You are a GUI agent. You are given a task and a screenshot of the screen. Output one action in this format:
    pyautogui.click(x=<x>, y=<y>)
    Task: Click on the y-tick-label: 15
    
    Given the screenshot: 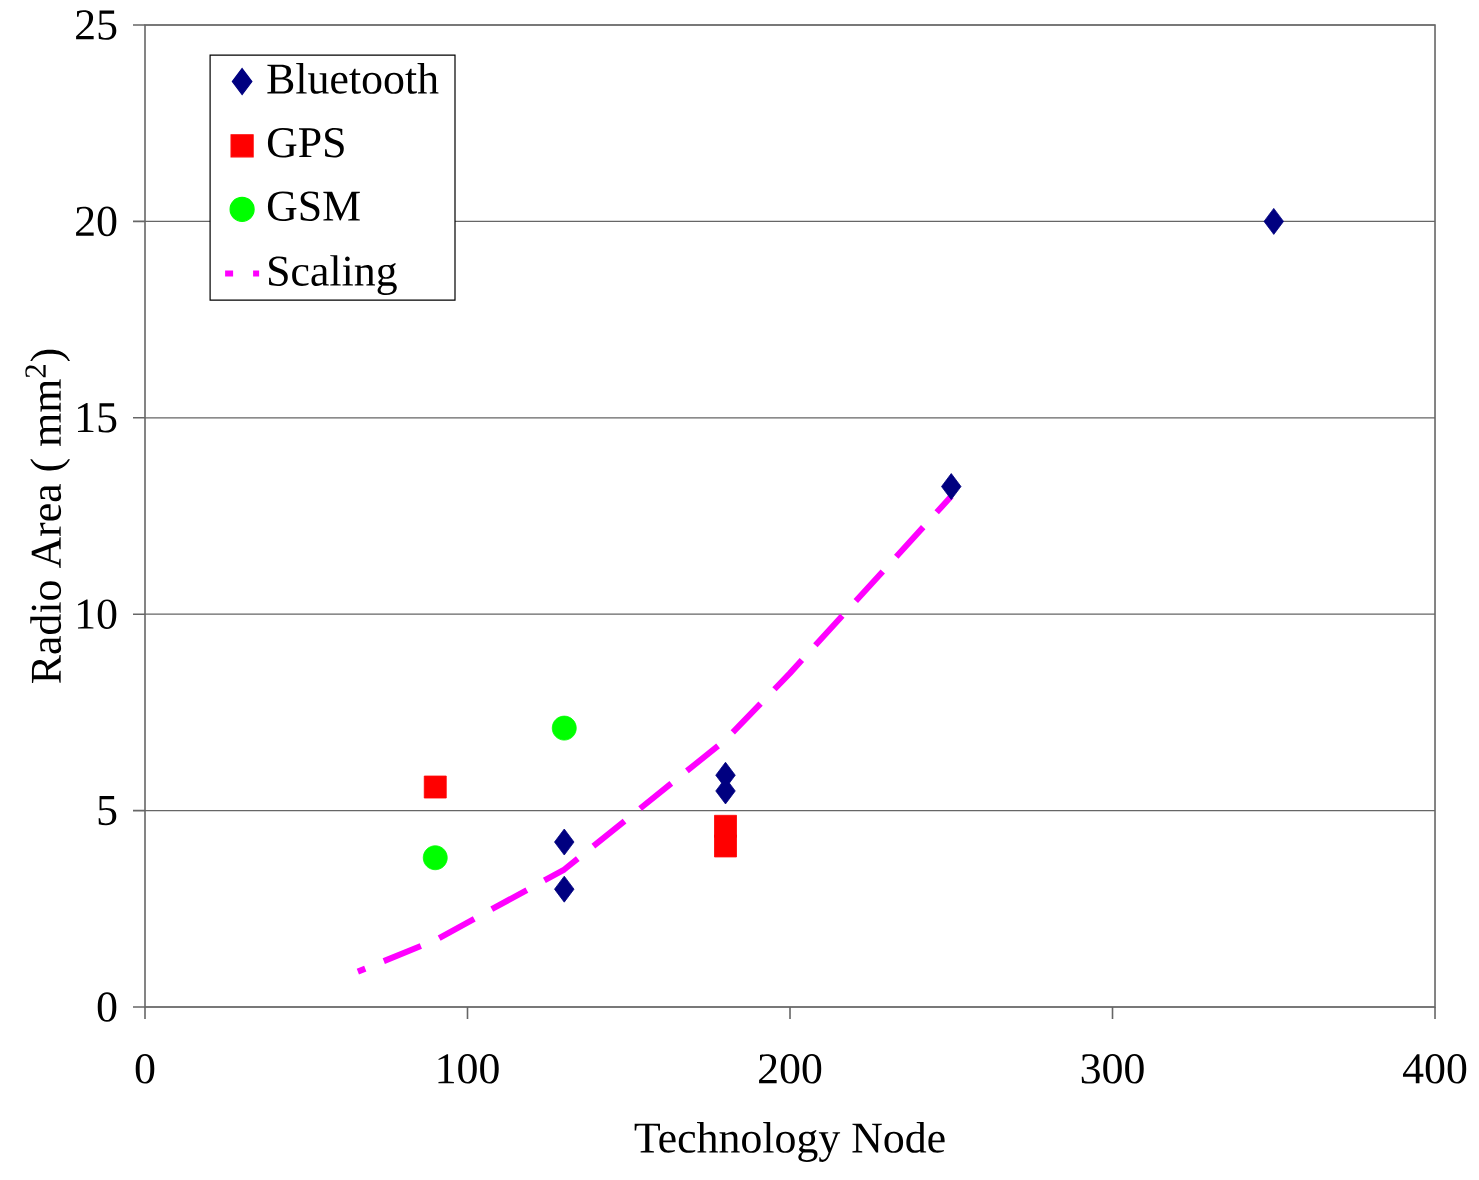 What is the action you would take?
    pyautogui.click(x=97, y=418)
    